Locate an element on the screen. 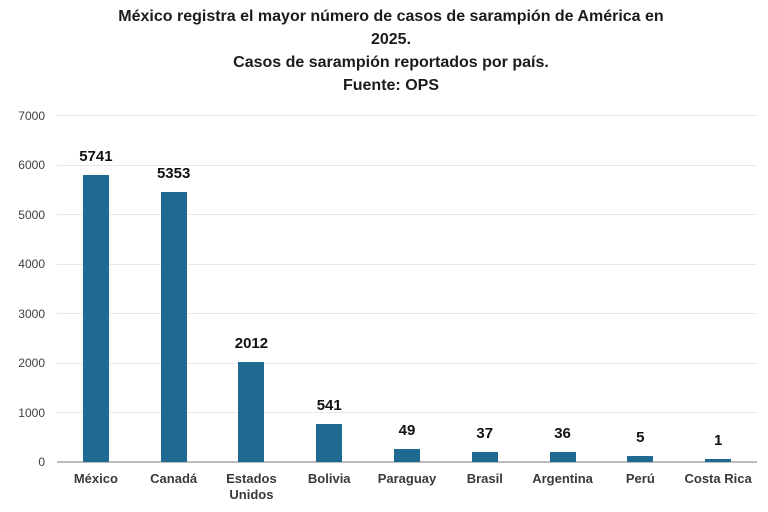 This screenshot has width=768, height=512. bar-value-label-costa-rica: 1 is located at coordinates (718, 440).